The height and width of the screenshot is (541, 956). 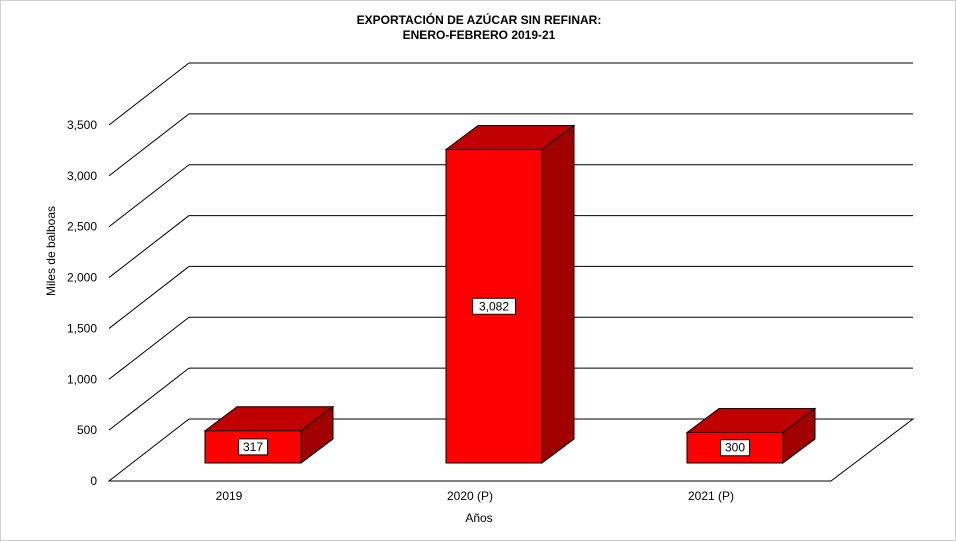 I want to click on data-label: 300, so click(x=735, y=448).